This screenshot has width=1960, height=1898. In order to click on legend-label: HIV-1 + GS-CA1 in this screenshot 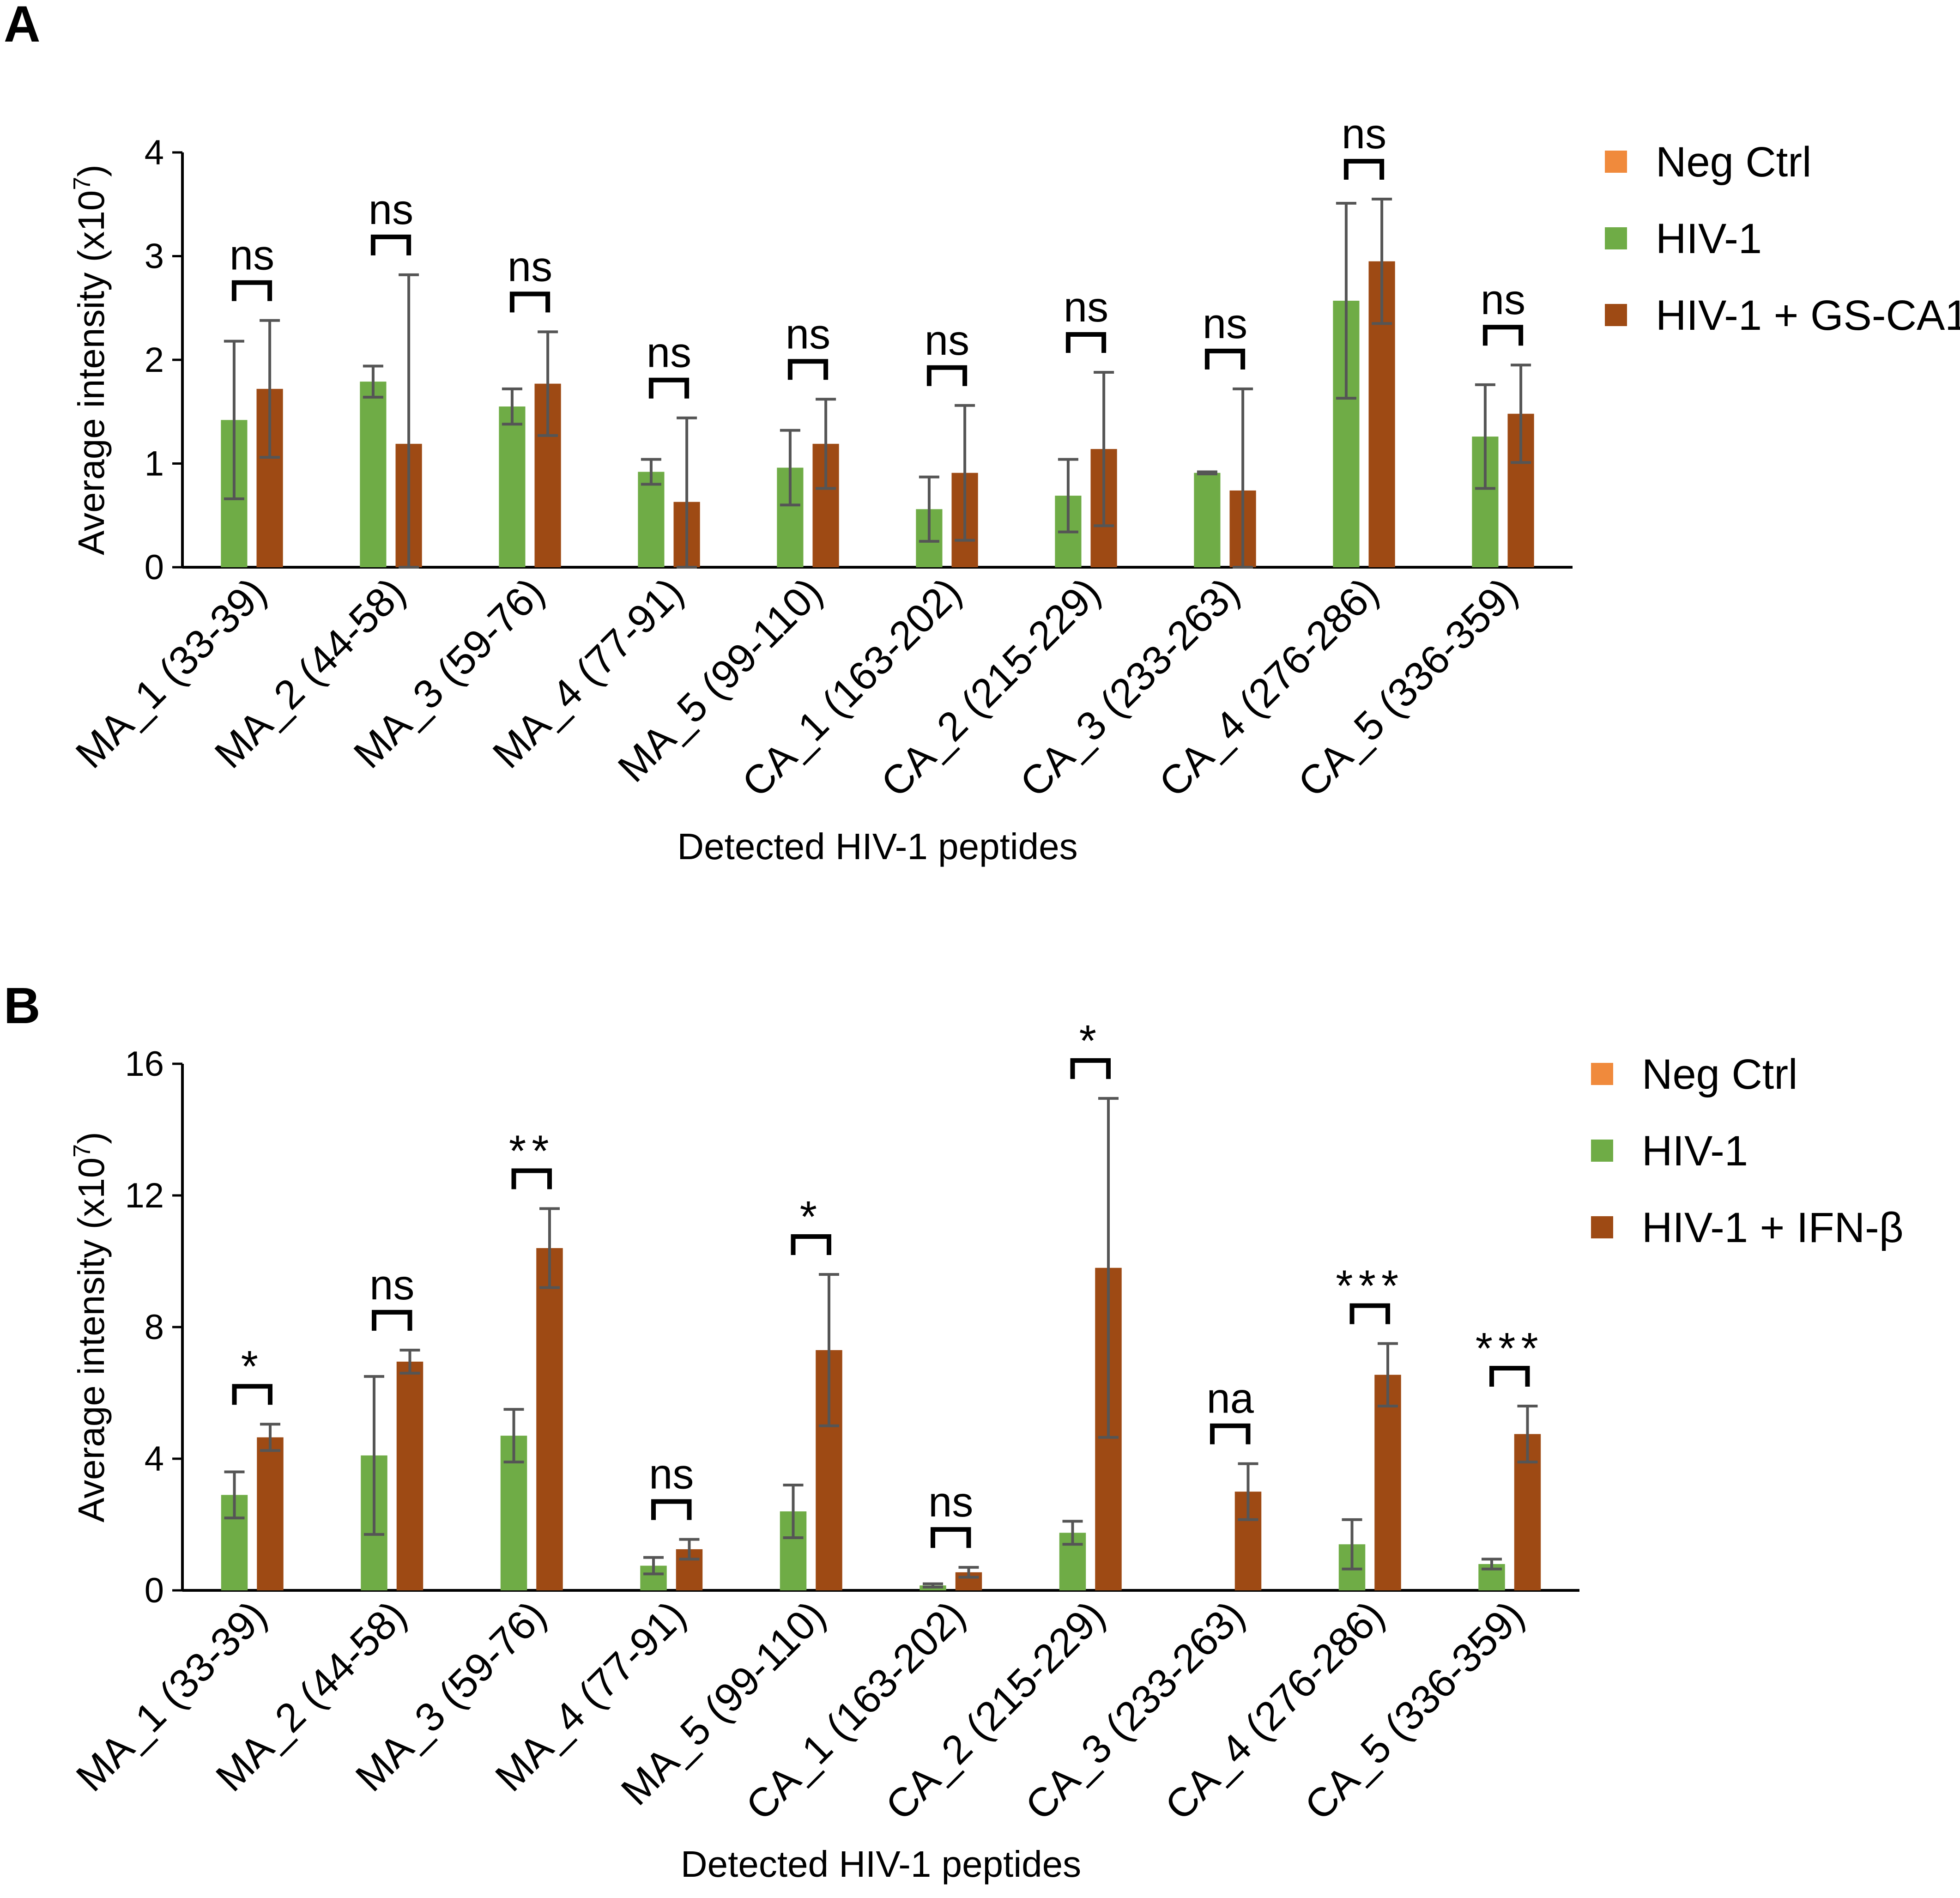, I will do `click(1808, 315)`.